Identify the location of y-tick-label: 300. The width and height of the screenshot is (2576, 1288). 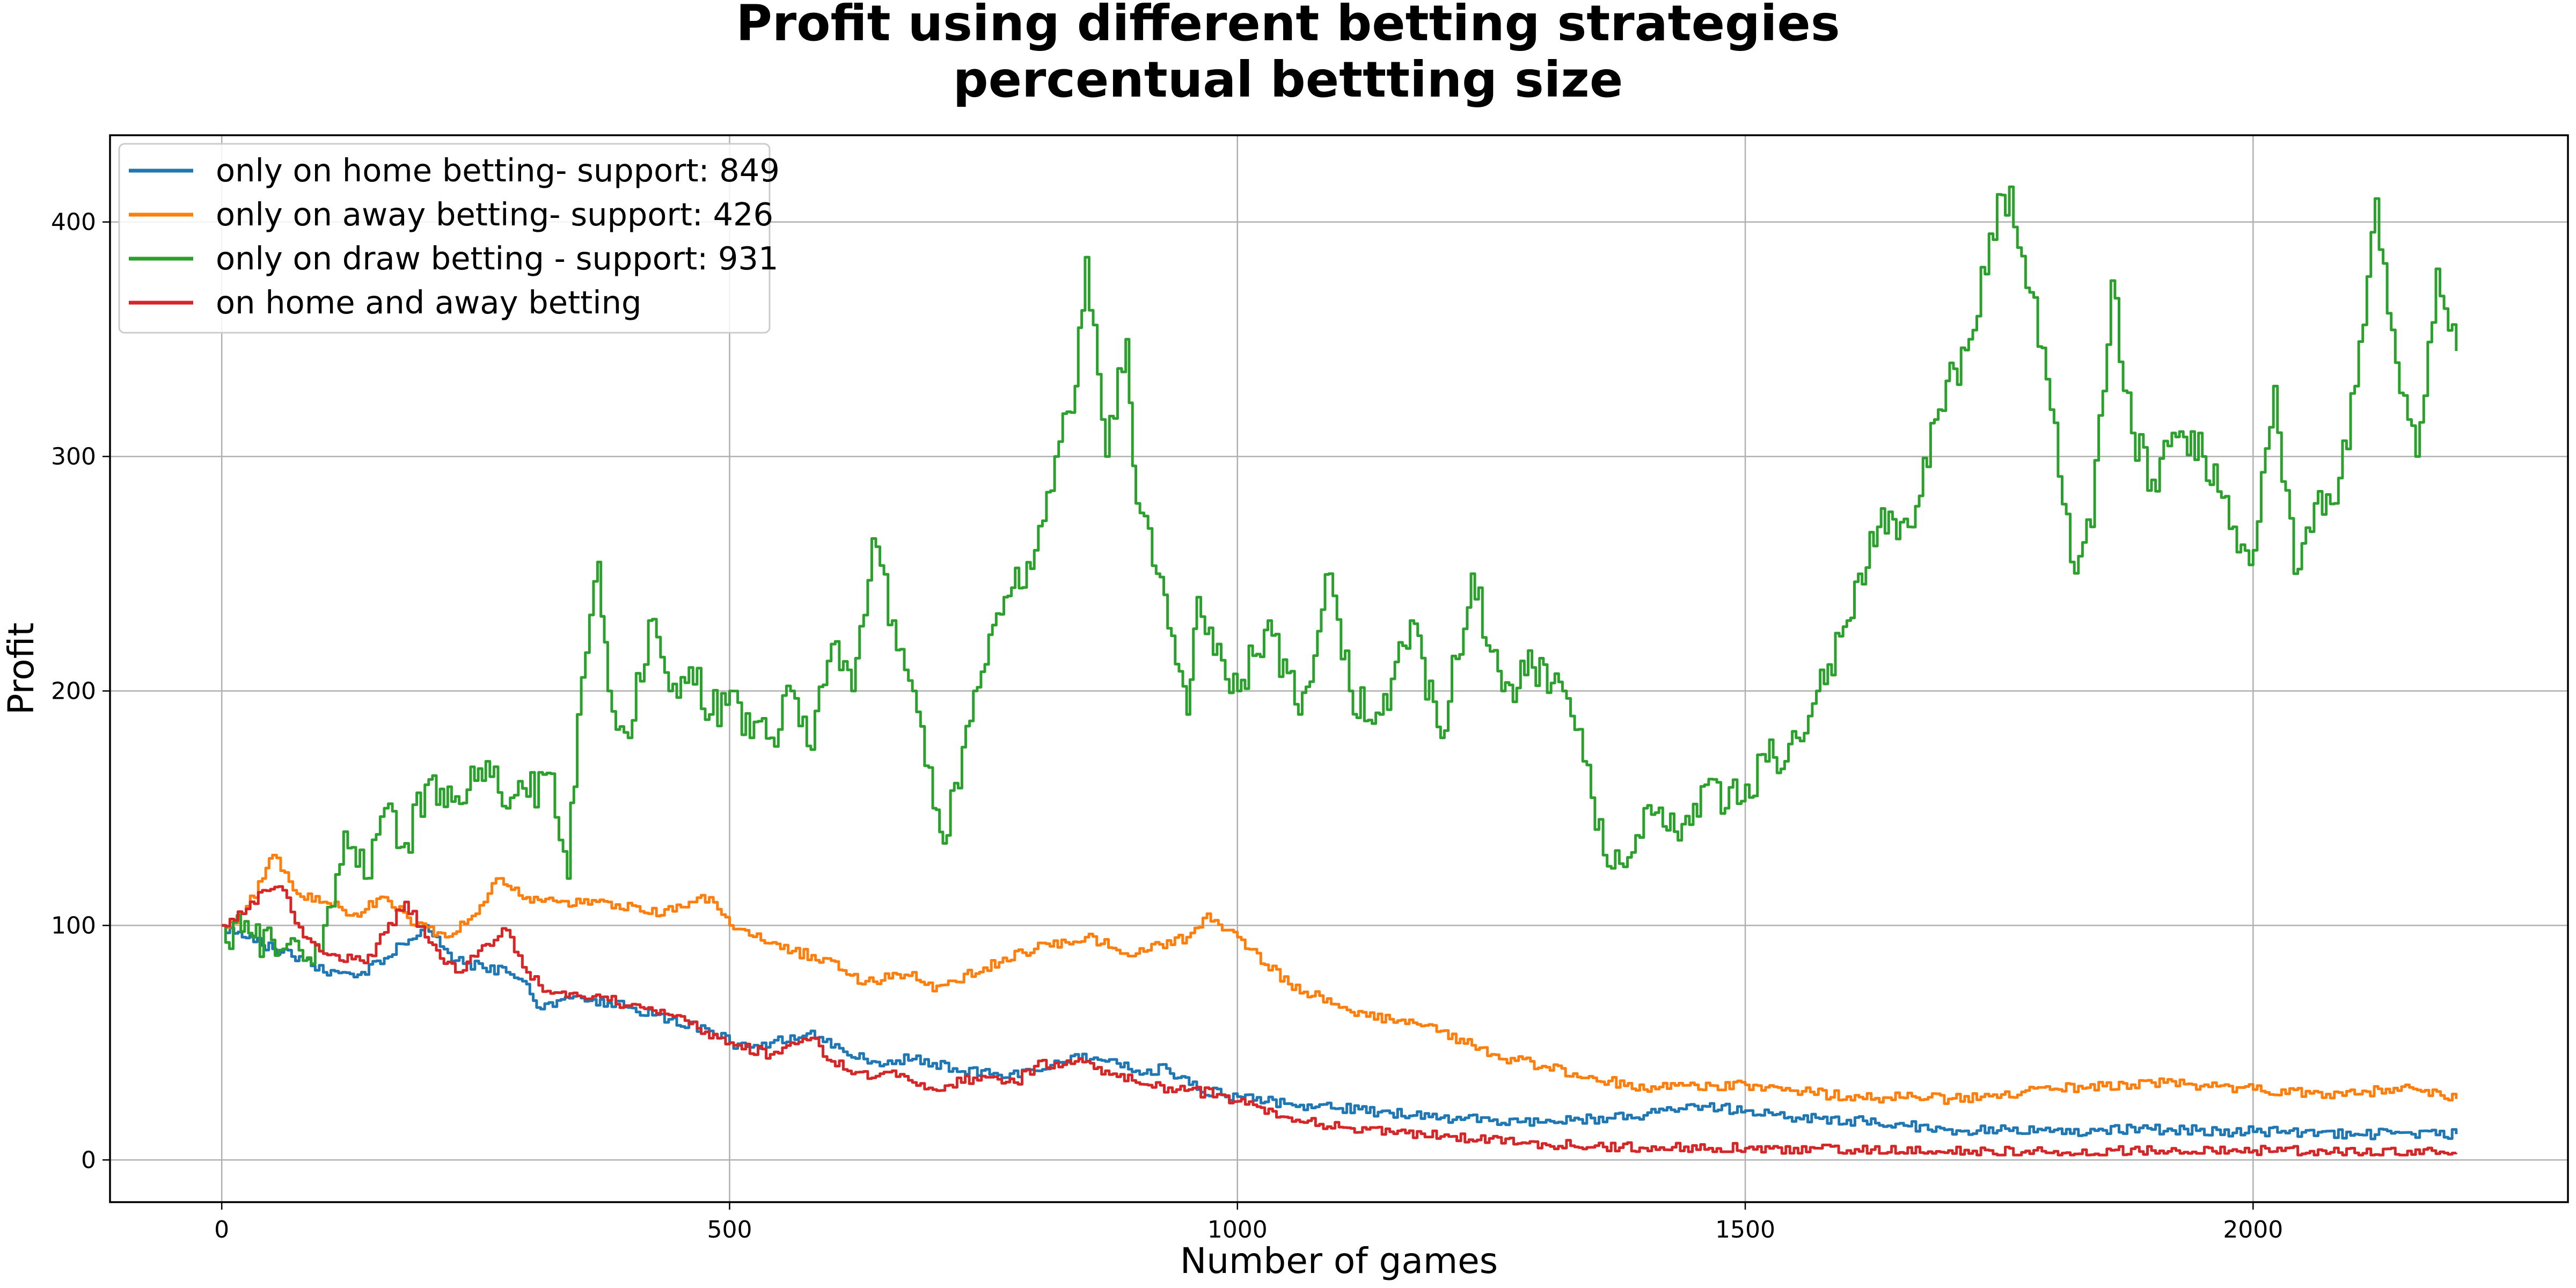
(73, 457).